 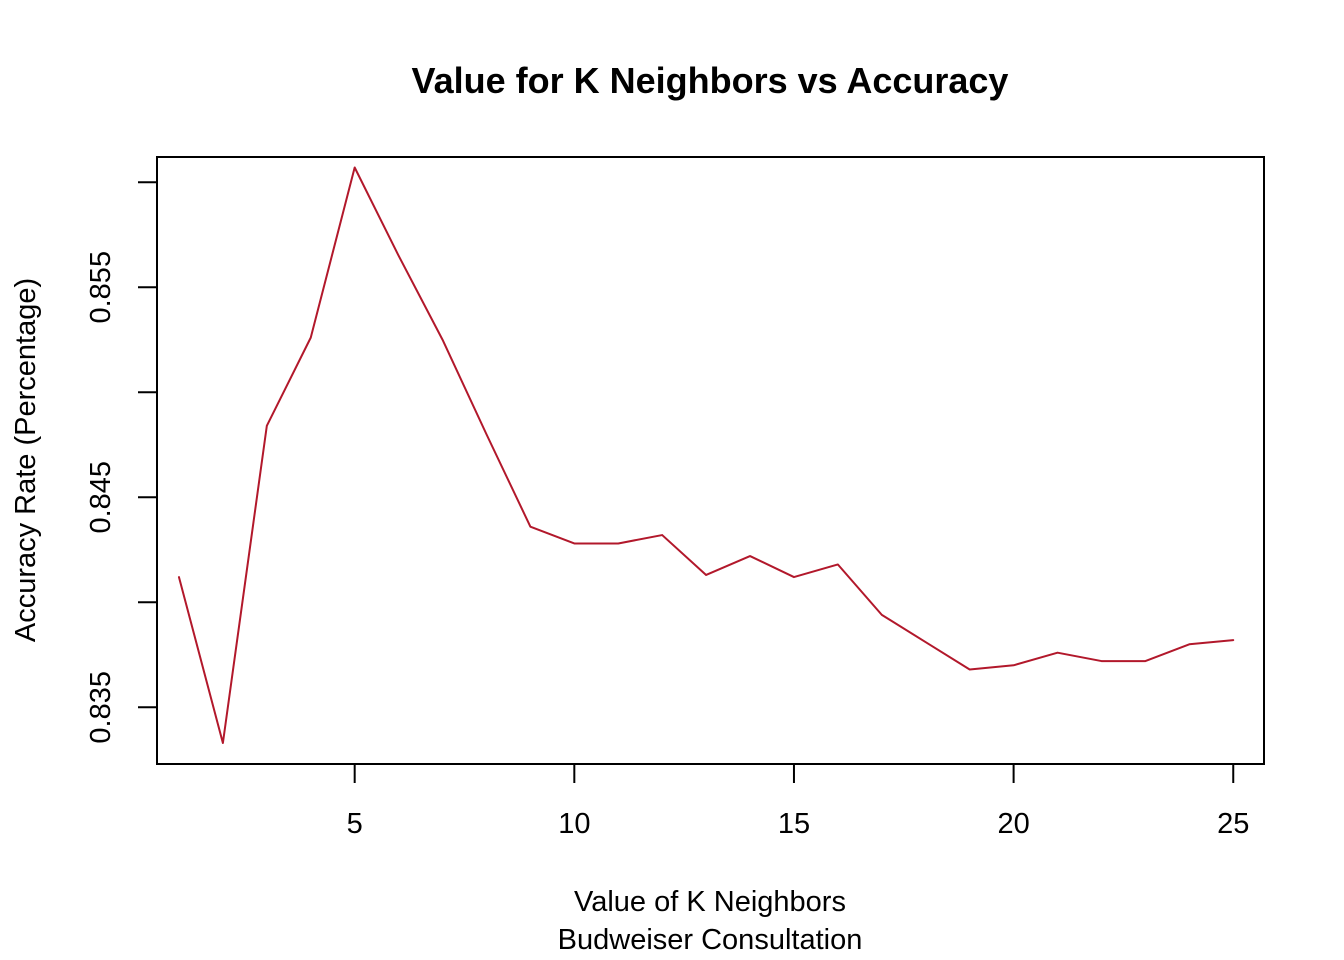 I want to click on chart-title: Value for K Neighbors vs Accuracy, so click(x=710, y=80).